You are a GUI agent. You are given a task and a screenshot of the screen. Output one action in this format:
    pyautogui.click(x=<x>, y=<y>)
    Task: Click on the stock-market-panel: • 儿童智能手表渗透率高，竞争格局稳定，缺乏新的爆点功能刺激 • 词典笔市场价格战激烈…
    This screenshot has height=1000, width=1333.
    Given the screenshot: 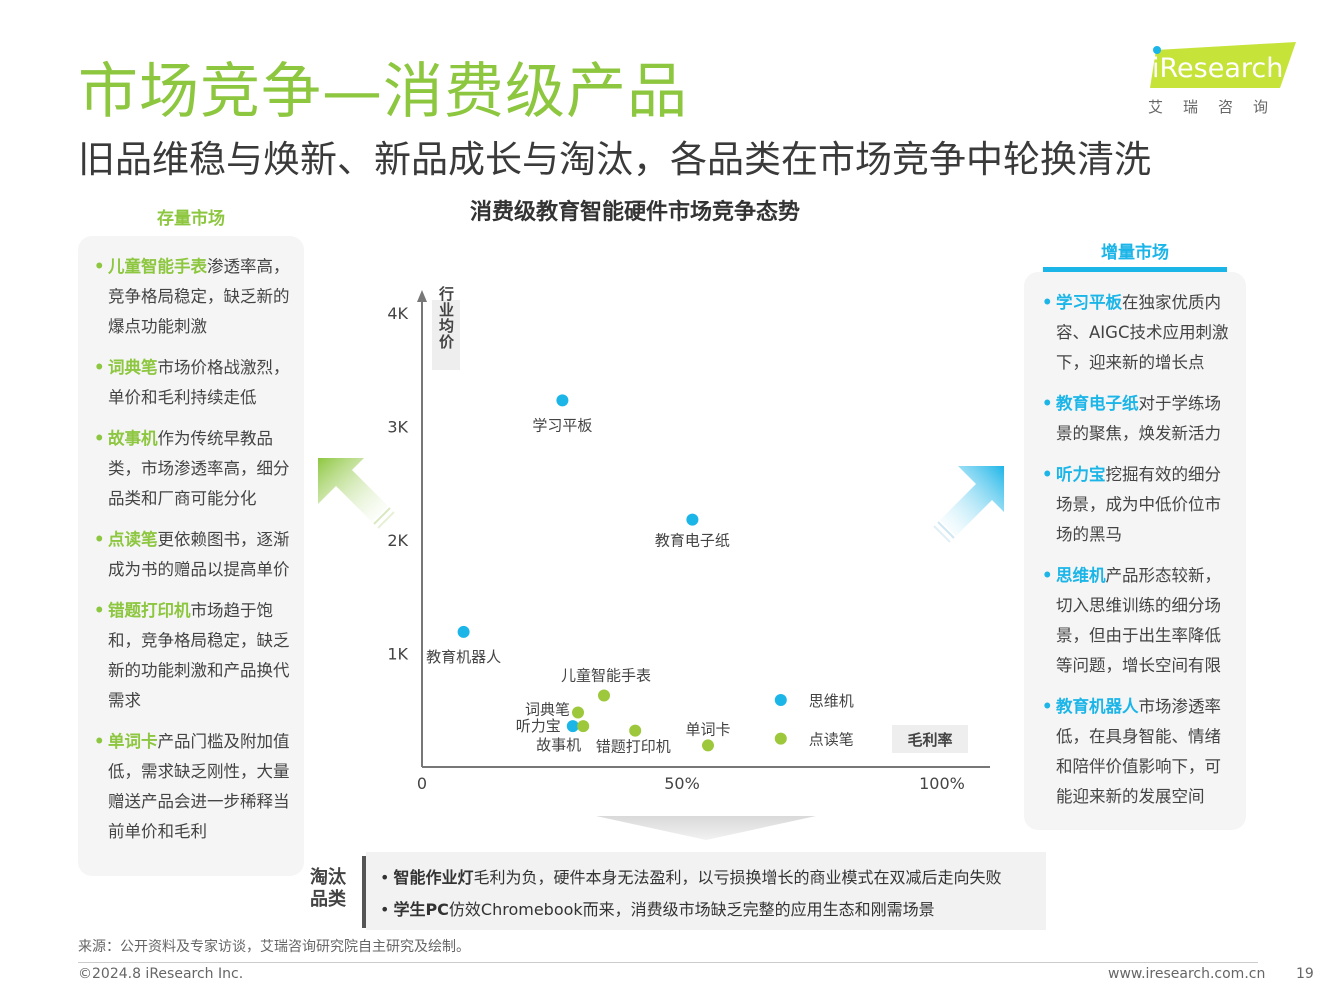 What is the action you would take?
    pyautogui.click(x=191, y=556)
    